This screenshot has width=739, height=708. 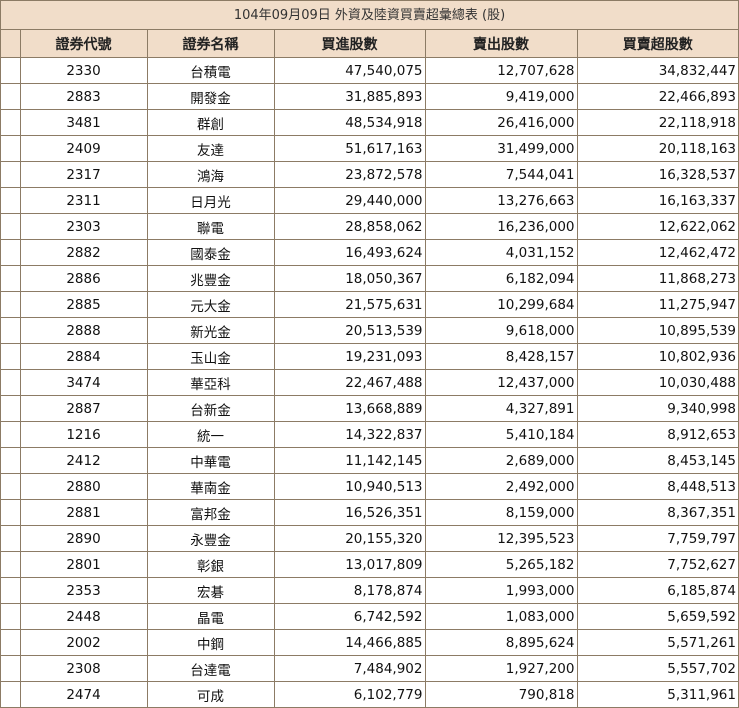 What do you see at coordinates (369, 15) in the screenshot?
I see `table-title: 104年09月09日 外資及陸資買賣超彙總表 (股)` at bounding box center [369, 15].